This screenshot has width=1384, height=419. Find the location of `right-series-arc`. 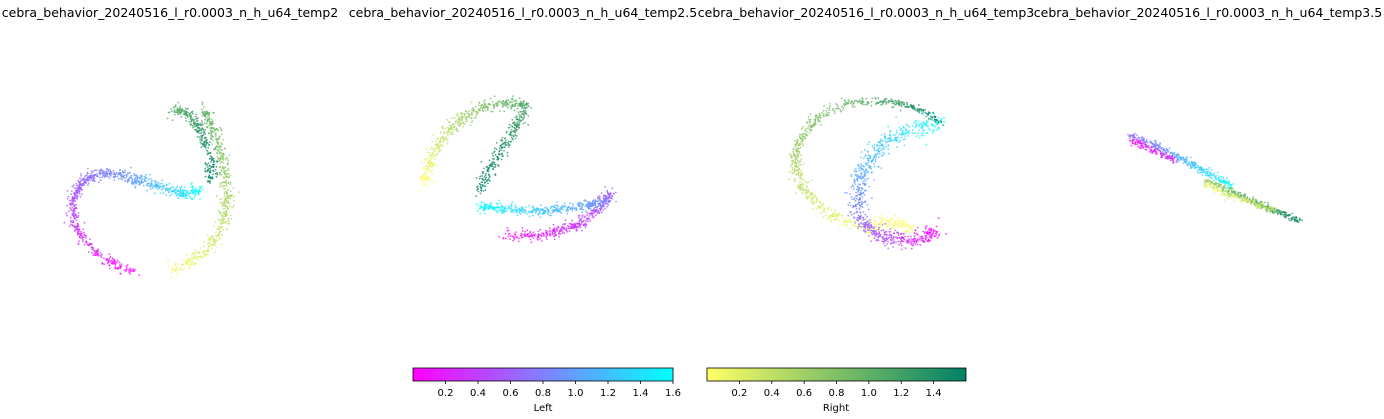

right-series-arc is located at coordinates (203, 190).